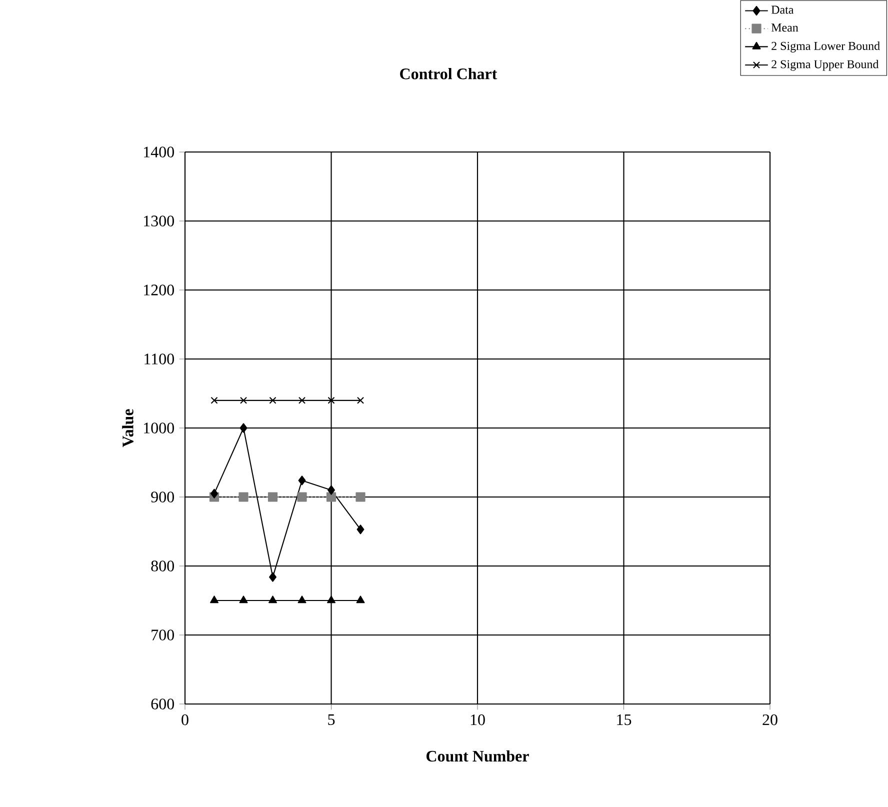 Image resolution: width=888 pixels, height=807 pixels. Describe the element at coordinates (159, 359) in the screenshot. I see `y-tick-label: 1100` at that location.